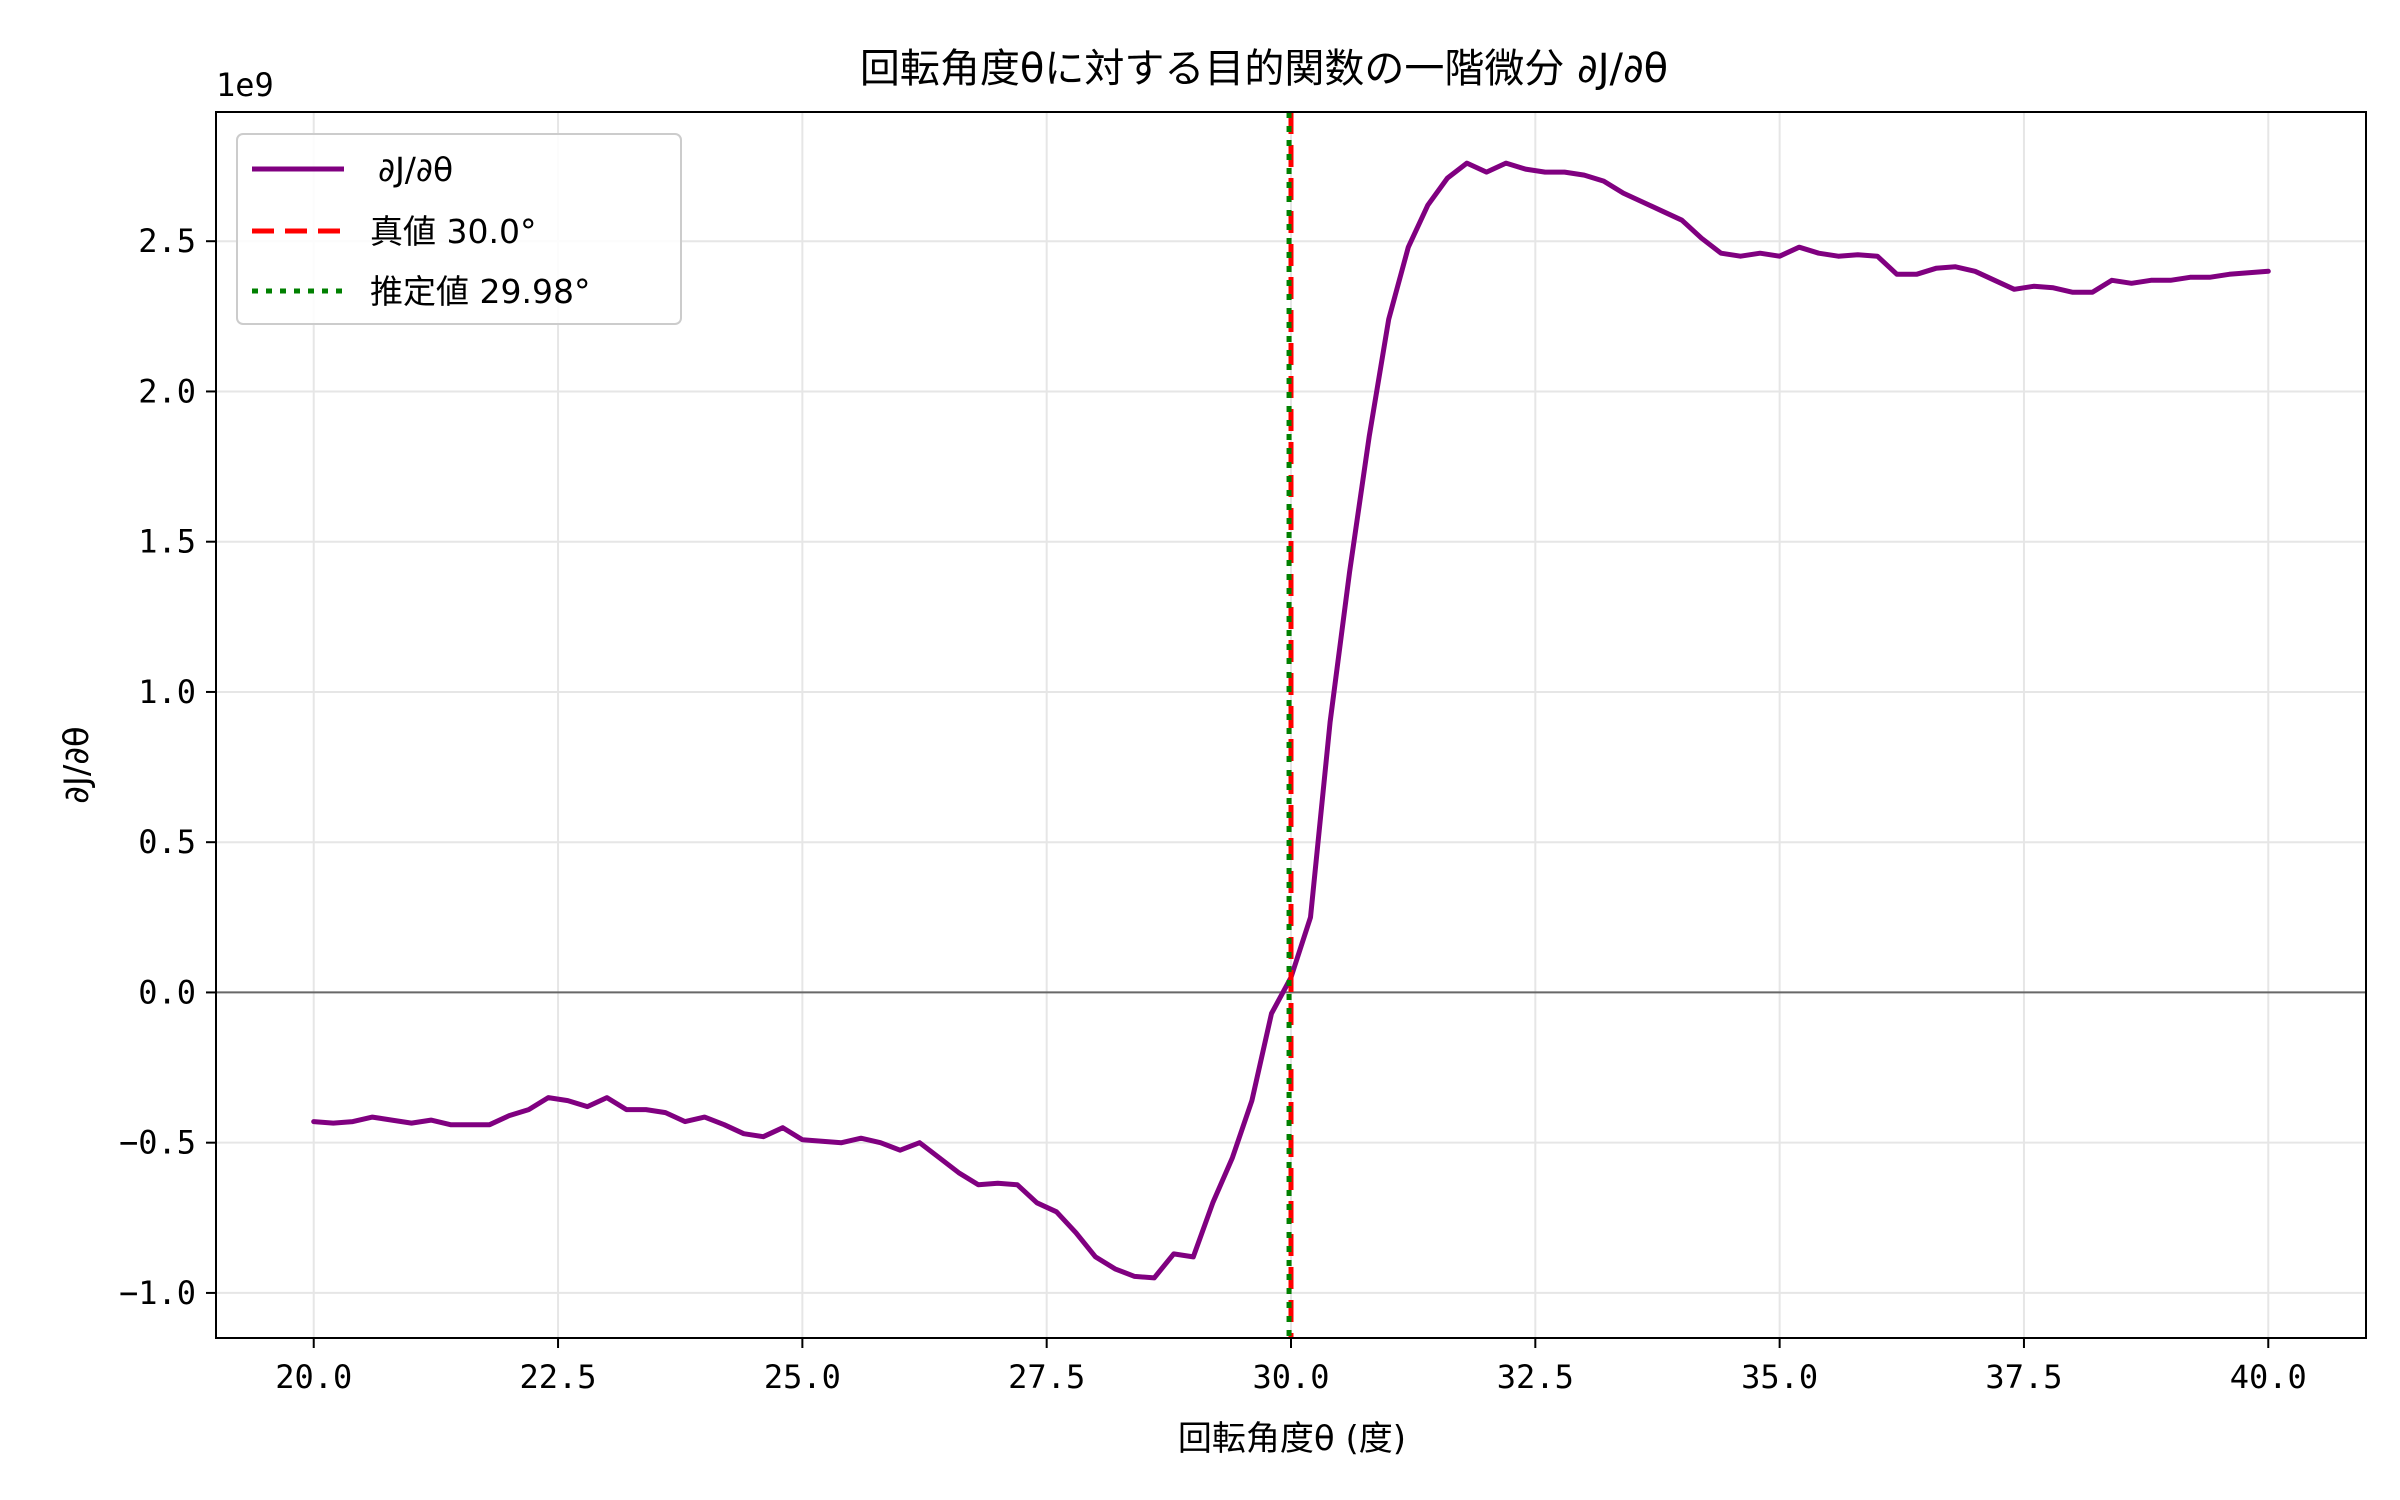 This screenshot has width=2400, height=1500. I want to click on y-tick-label: 0.5, so click(167, 842).